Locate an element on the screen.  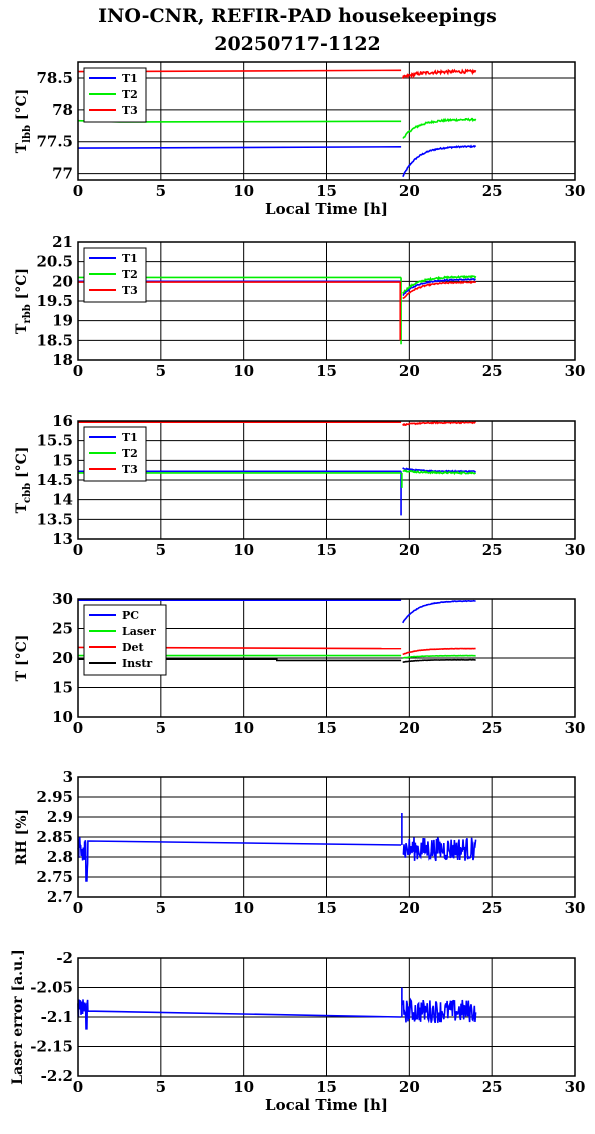
y-tick-label: 77 is located at coordinates (62, 174).